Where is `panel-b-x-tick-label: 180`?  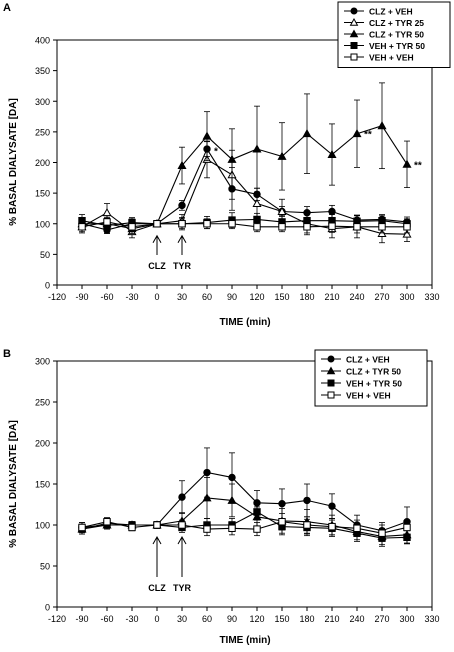
panel-b-x-tick-label: 180 is located at coordinates (306, 619).